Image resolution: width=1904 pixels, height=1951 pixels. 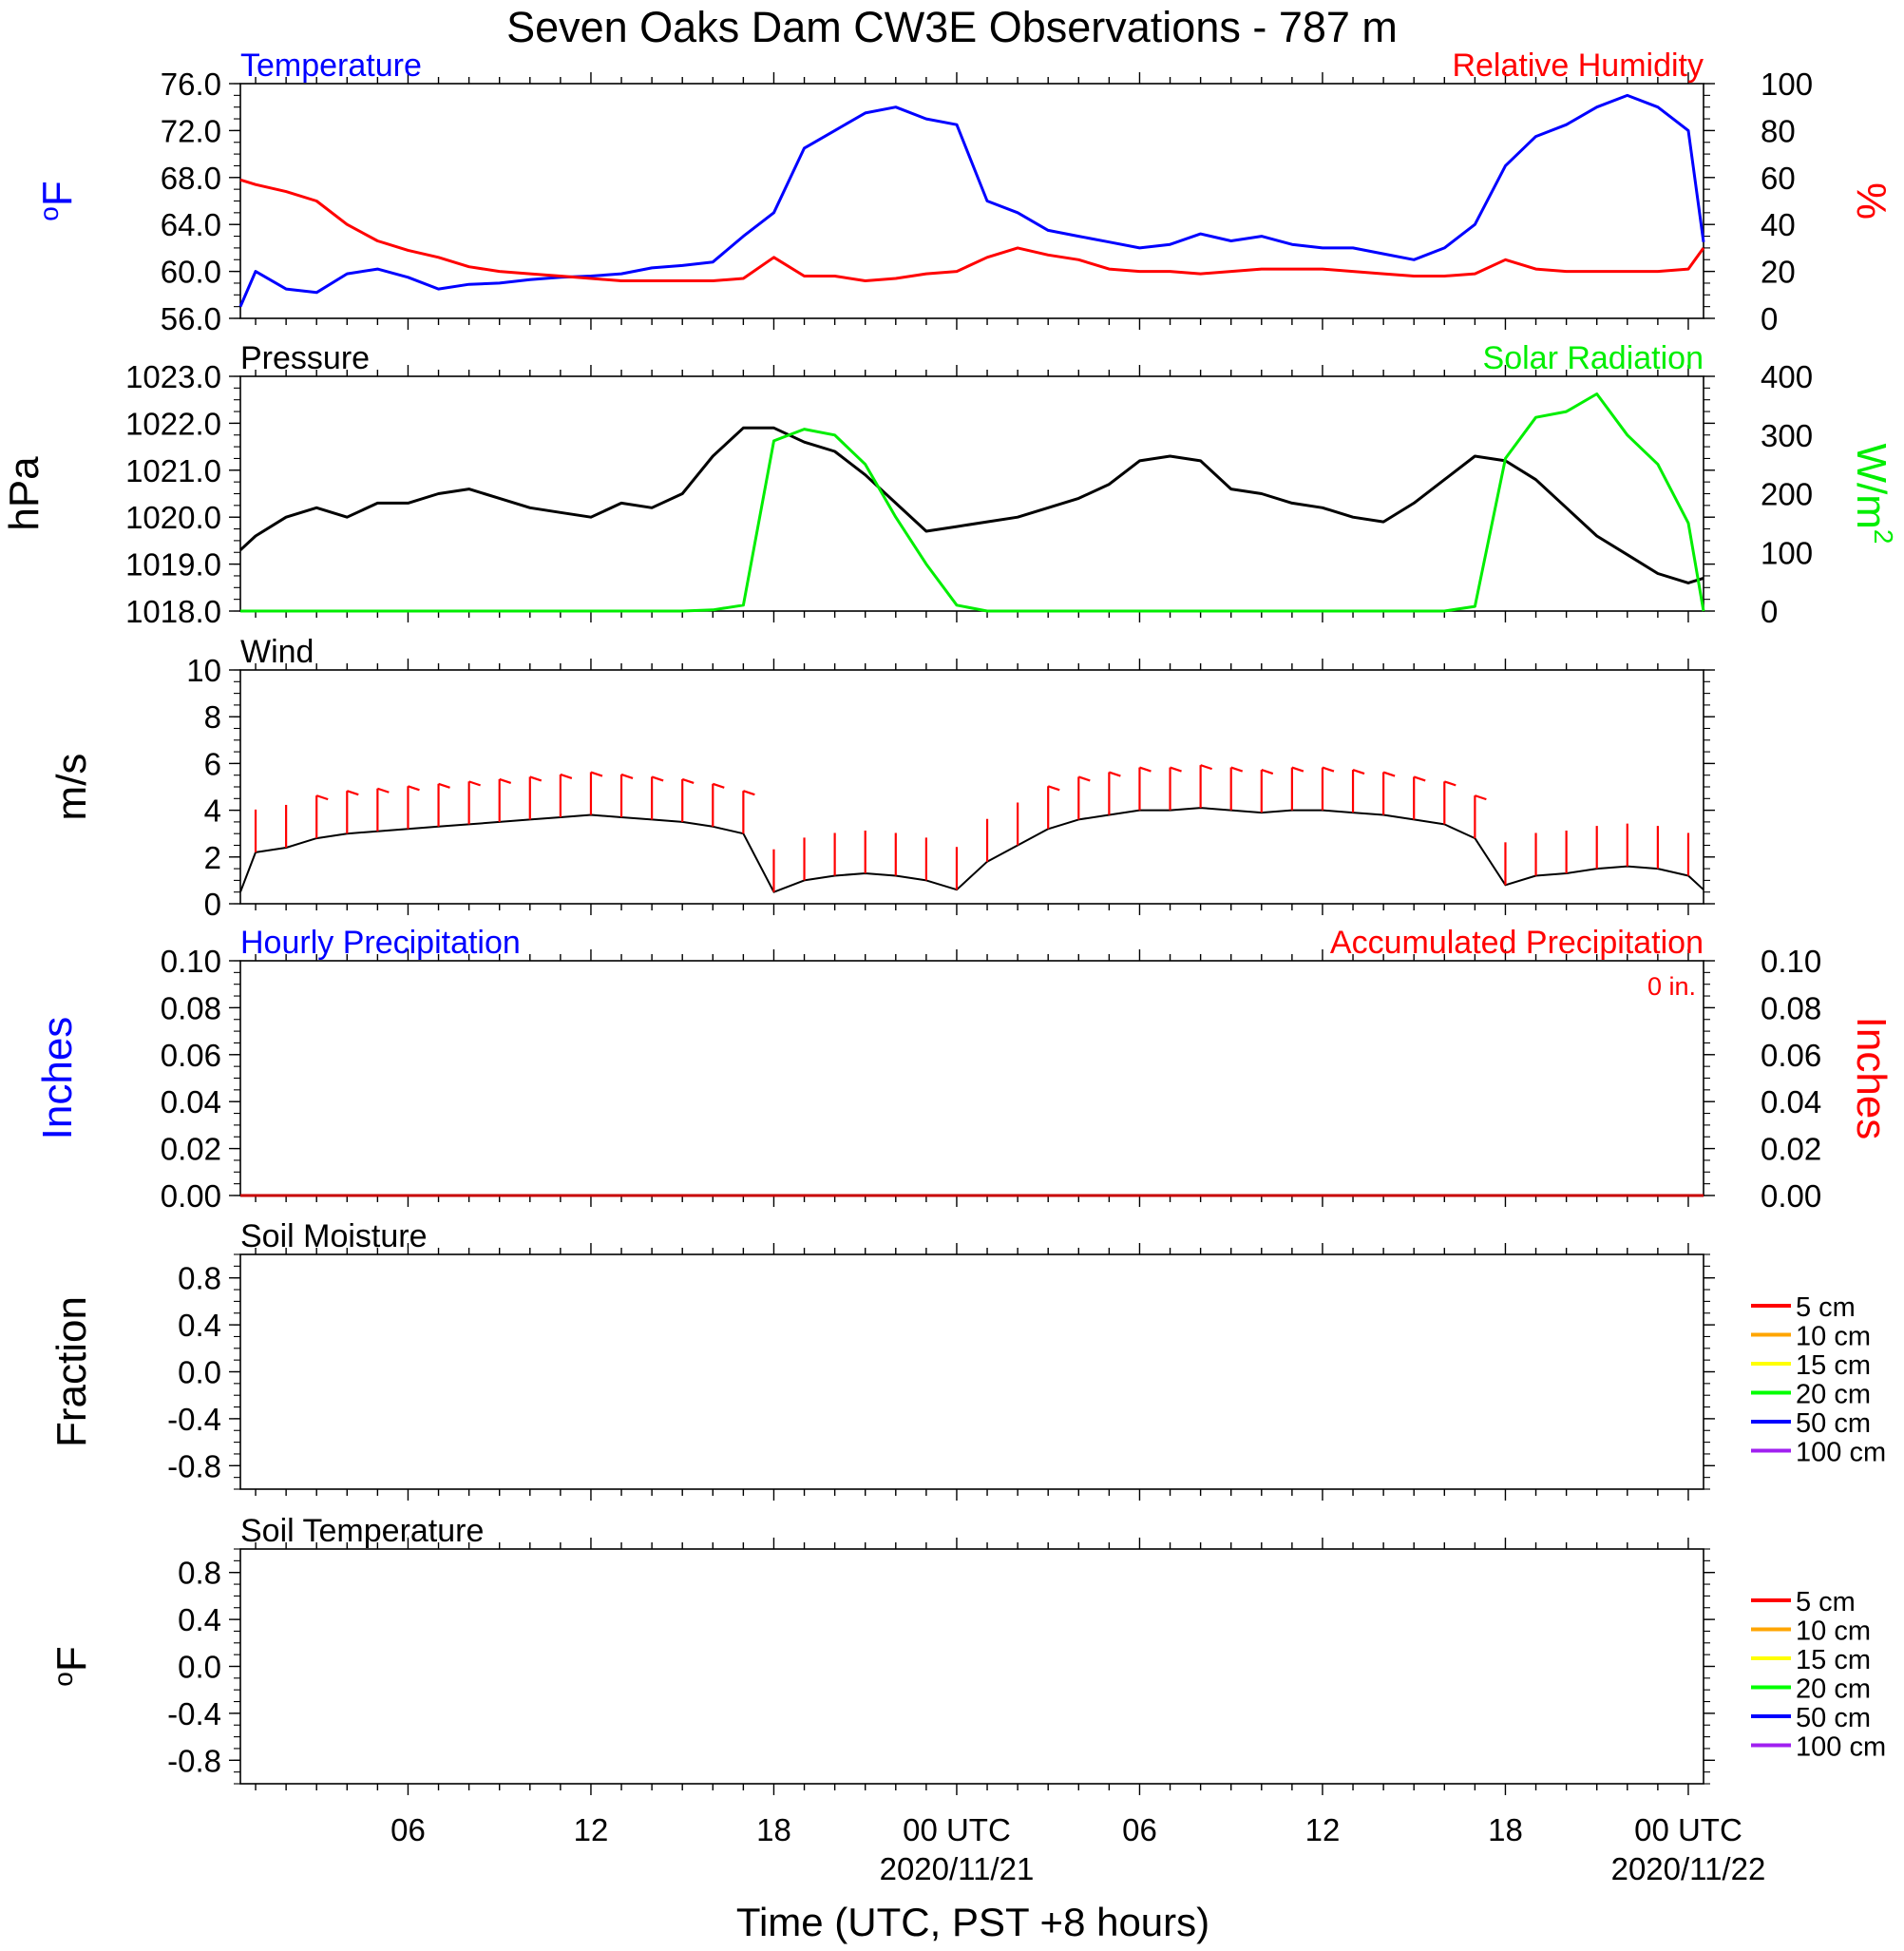 I want to click on y-axis-label-left: Inches, so click(x=57, y=1078).